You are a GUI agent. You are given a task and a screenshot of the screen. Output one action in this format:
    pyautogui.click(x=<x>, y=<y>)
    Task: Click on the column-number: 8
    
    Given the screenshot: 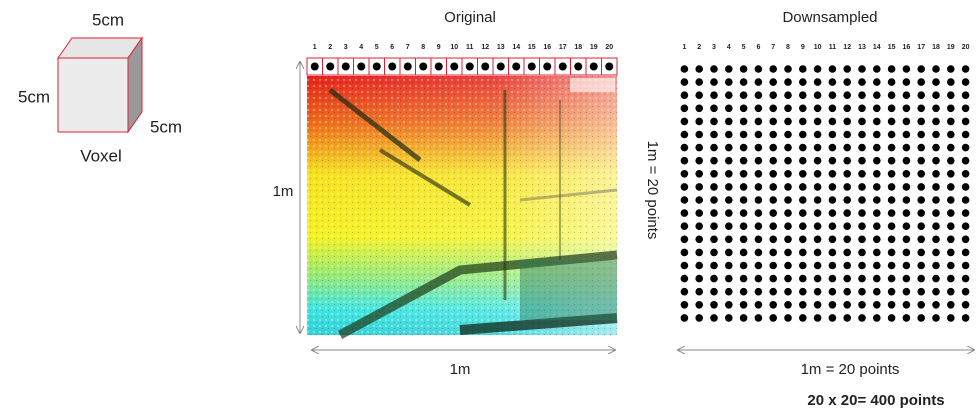 What is the action you would take?
    pyautogui.click(x=423, y=47)
    